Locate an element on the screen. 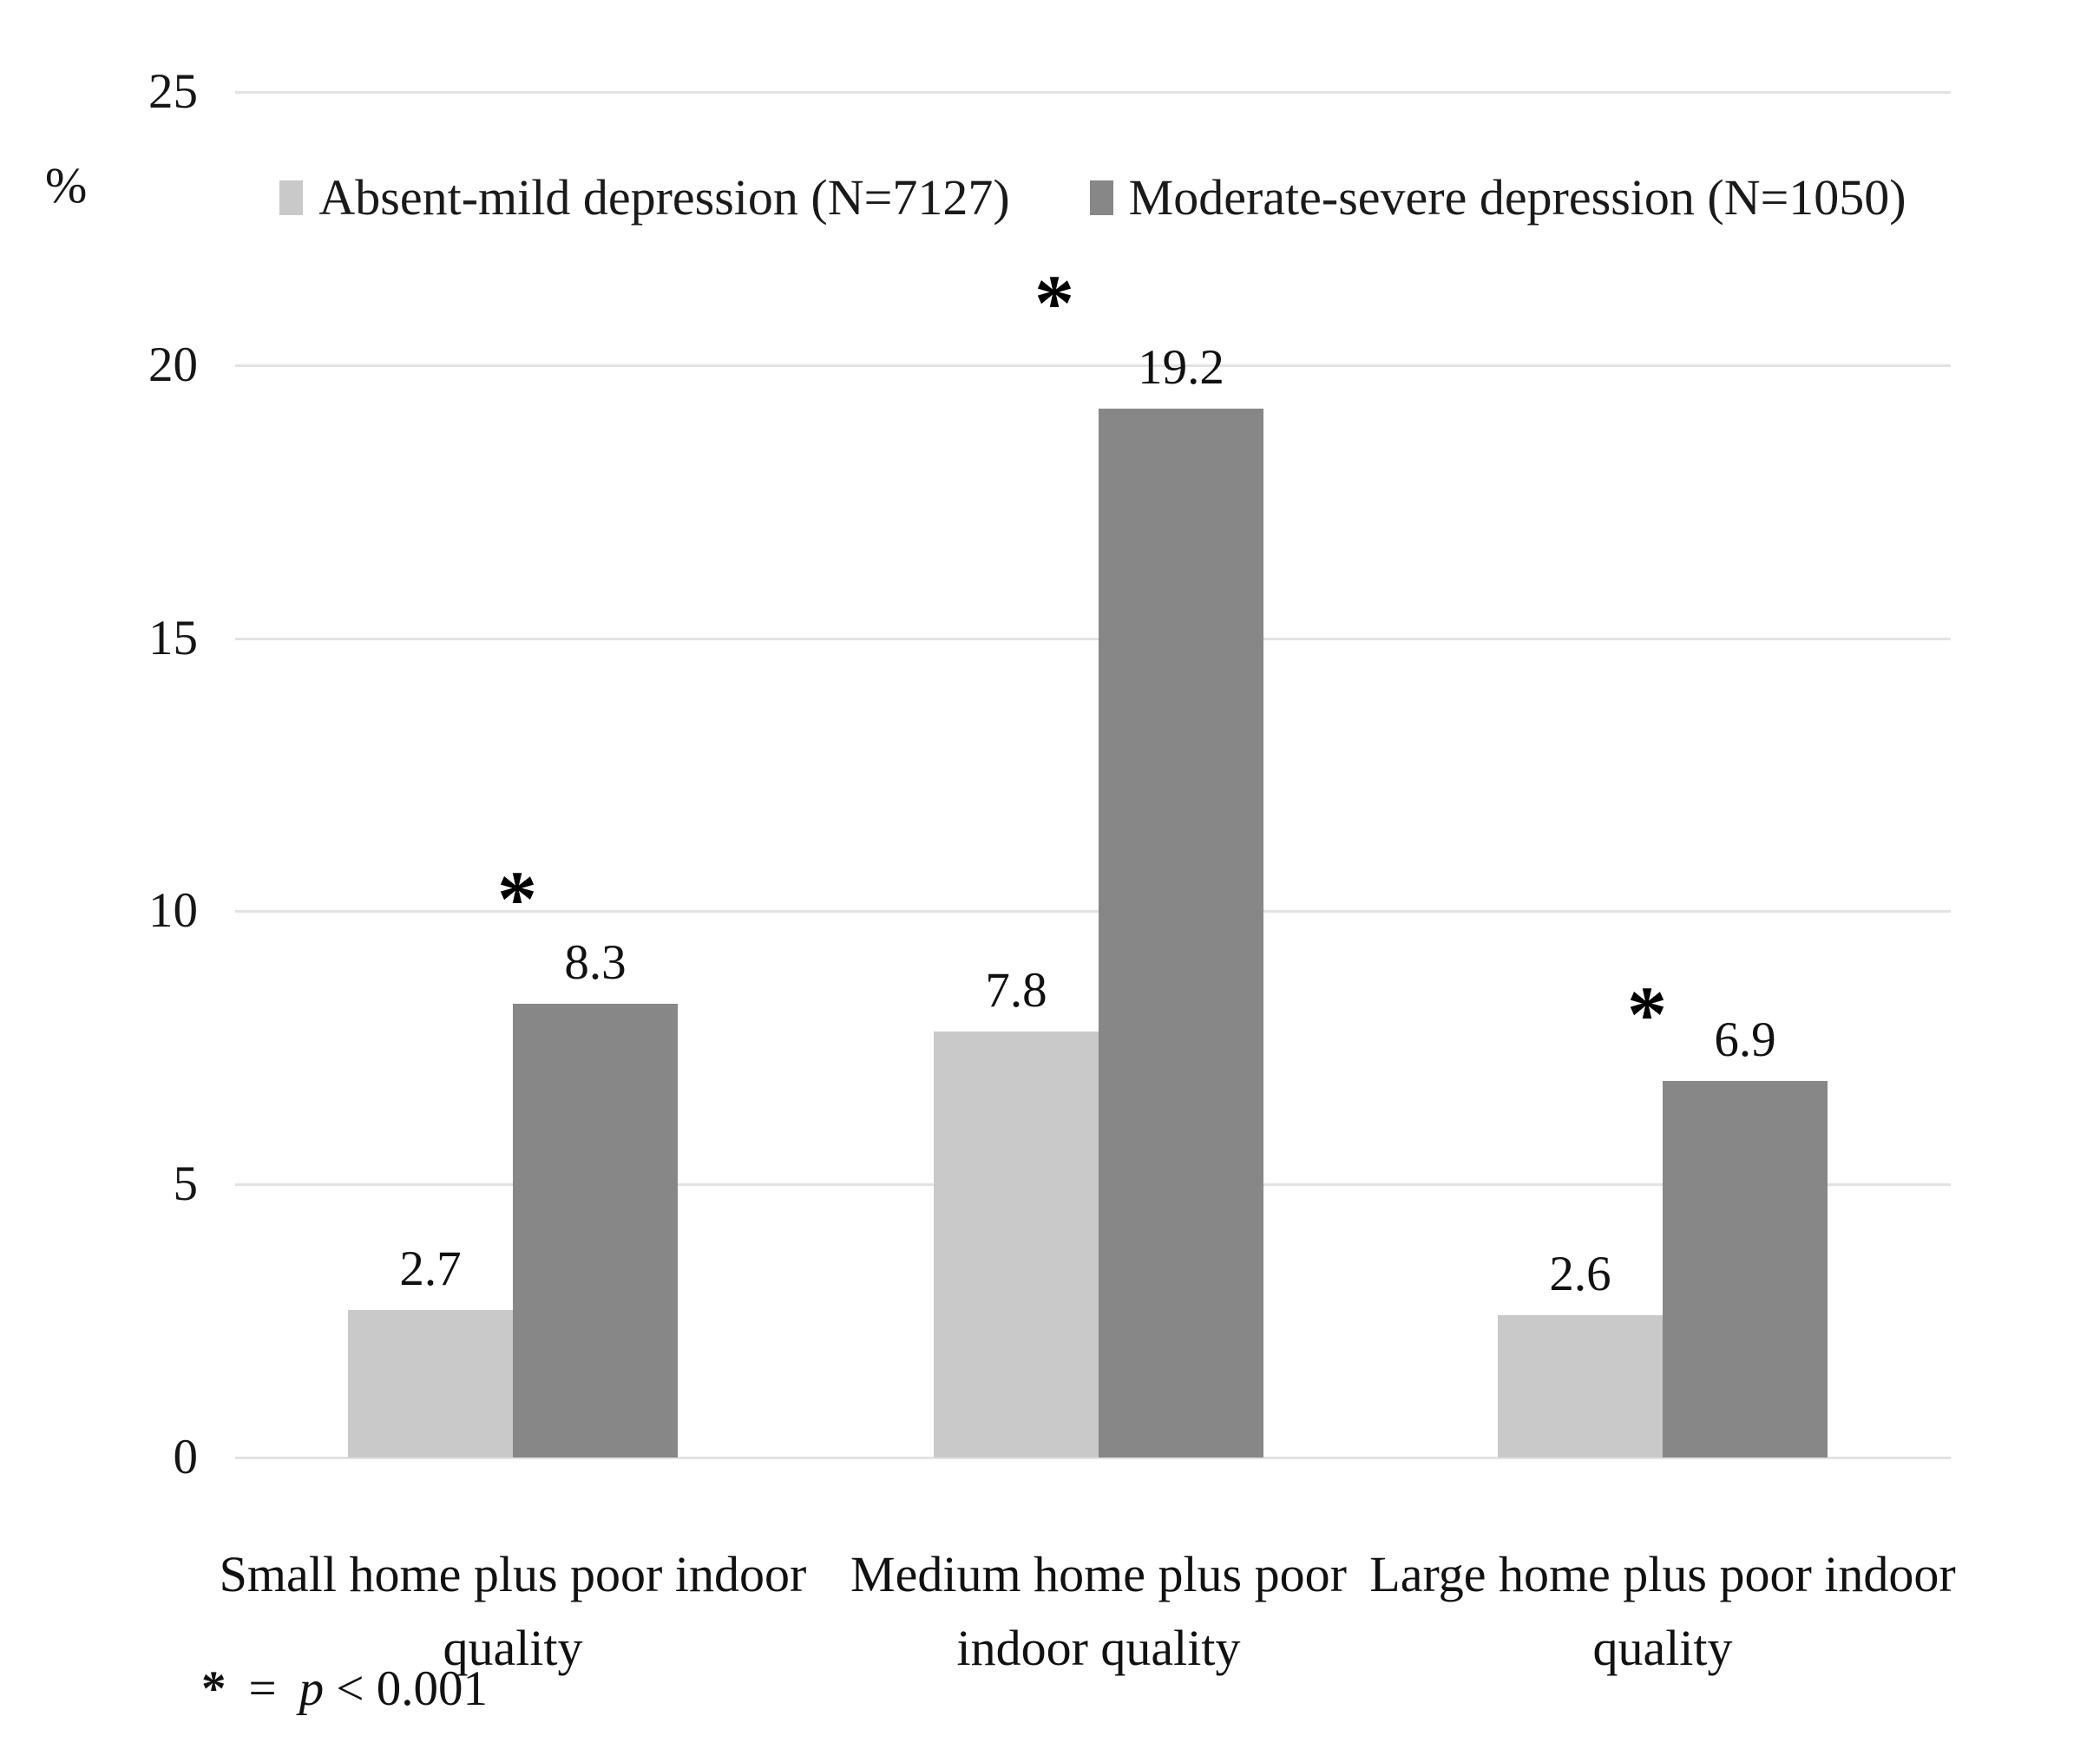 The image size is (2100, 1749). category-label-line: Small home plus poor indoor is located at coordinates (513, 1574).